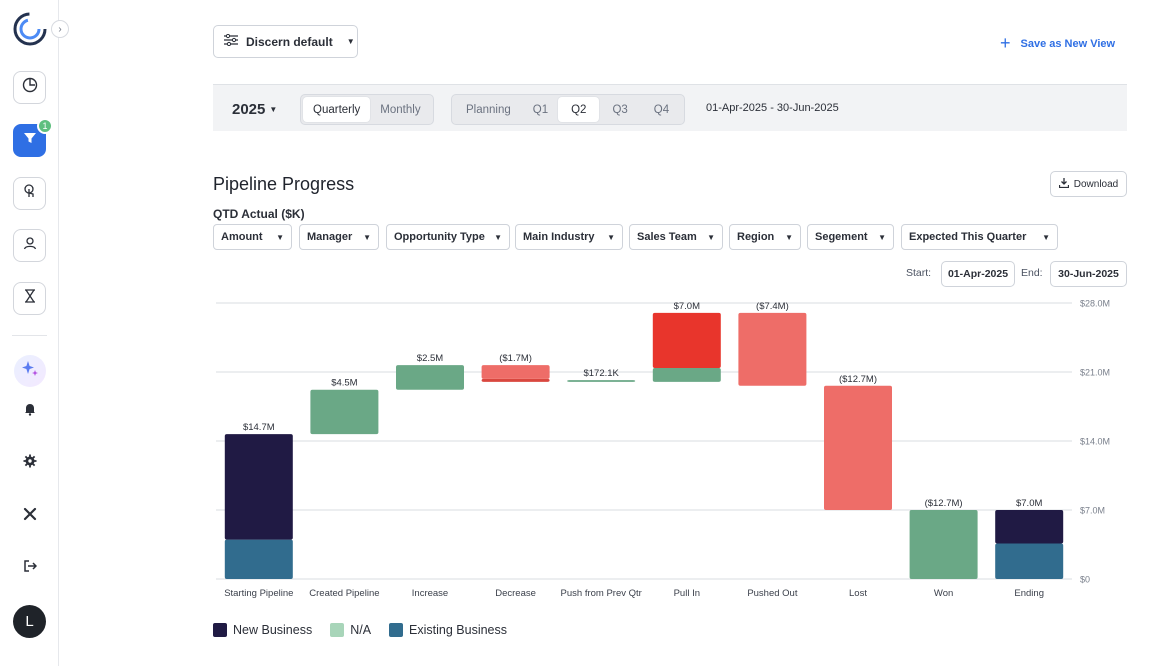 This screenshot has width=1170, height=666. Describe the element at coordinates (344, 383) in the screenshot. I see `data-label: $4.5M` at that location.